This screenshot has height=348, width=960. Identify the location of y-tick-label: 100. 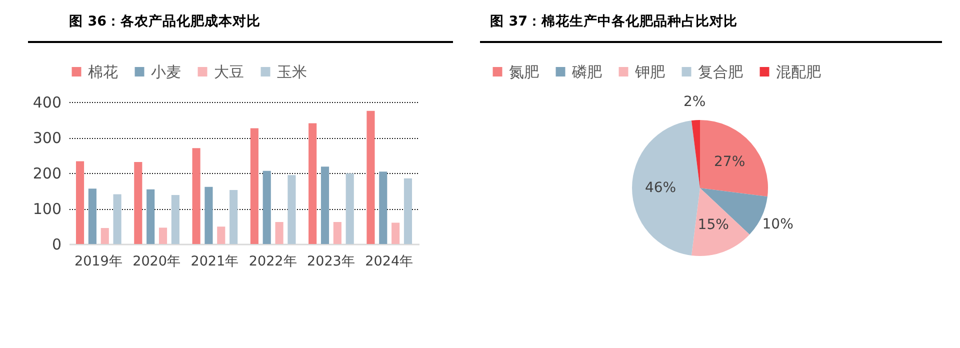
(47, 209).